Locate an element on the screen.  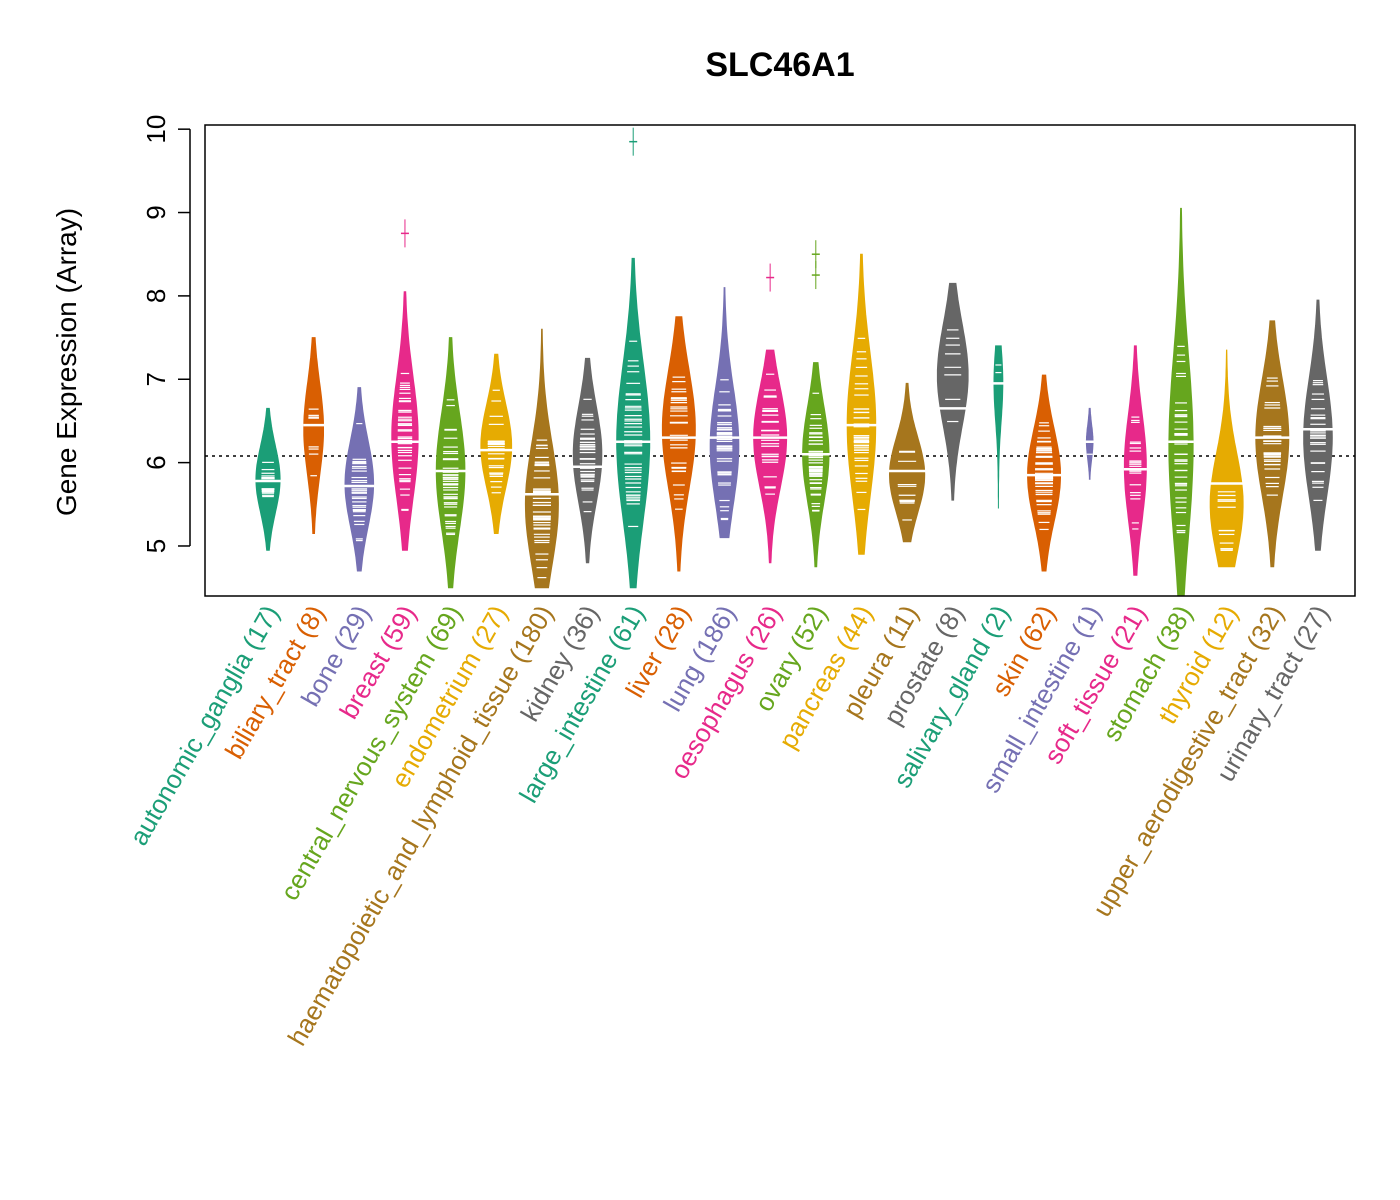
bean-urinary-tract is located at coordinates (1317, 425).